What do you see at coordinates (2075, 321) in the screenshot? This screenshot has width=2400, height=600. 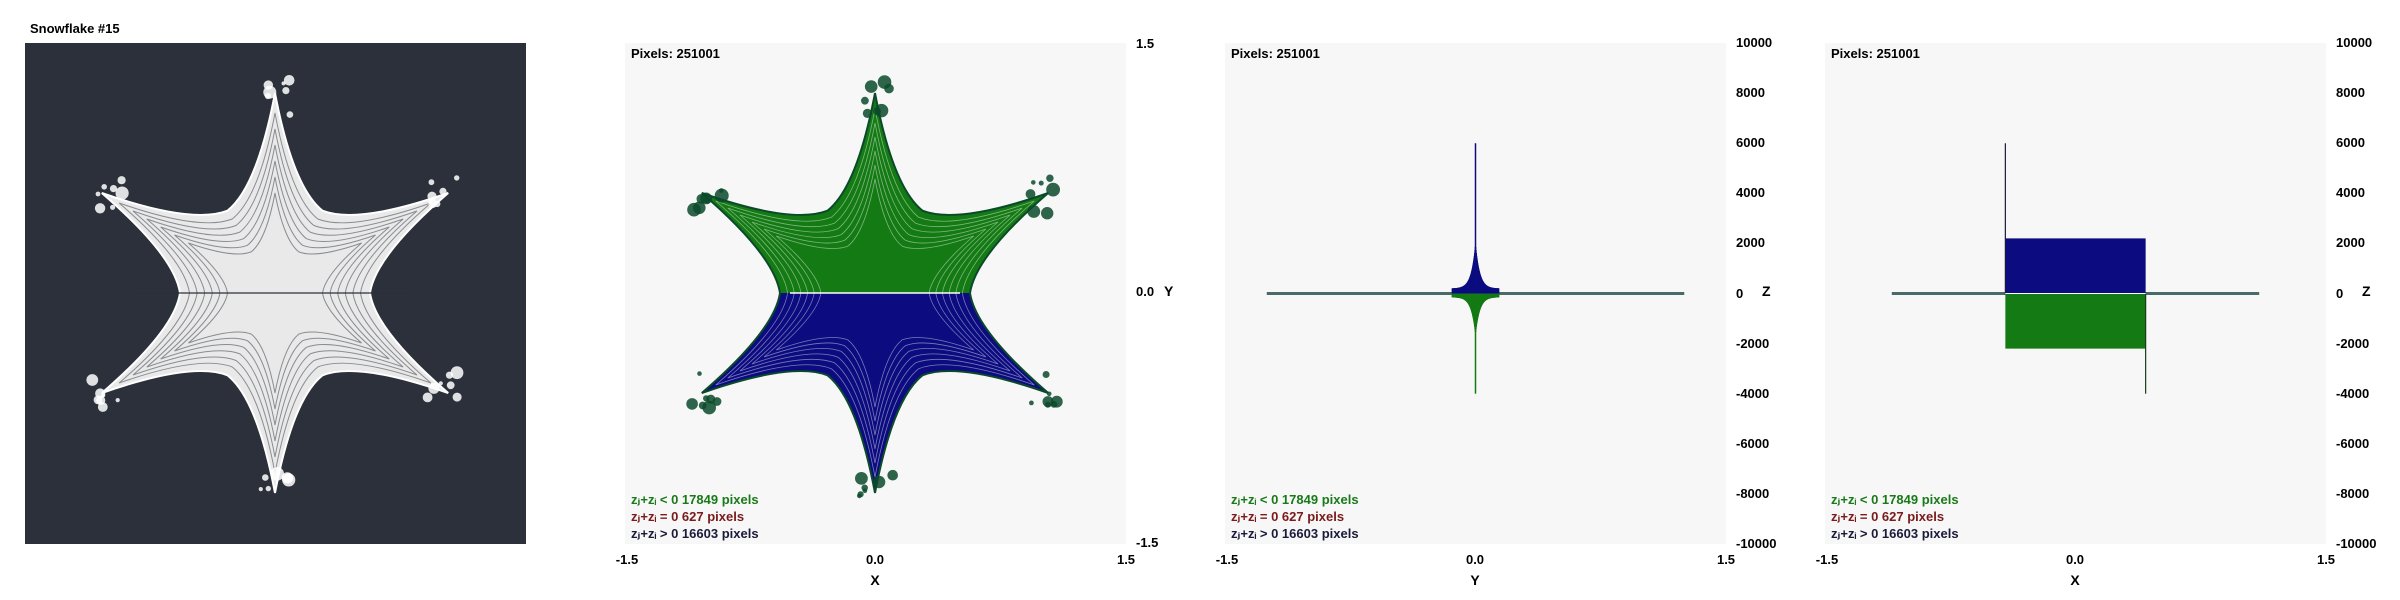 I see `plateau-neg` at bounding box center [2075, 321].